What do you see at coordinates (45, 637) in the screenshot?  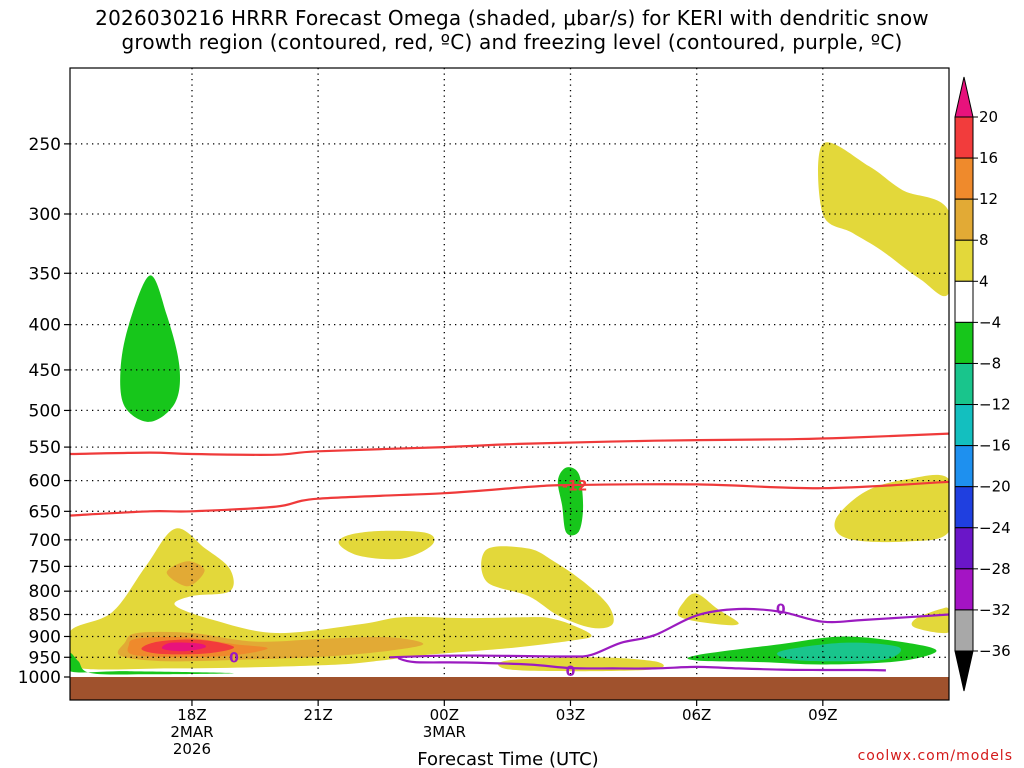 I see `y-tick-label-900: 900` at bounding box center [45, 637].